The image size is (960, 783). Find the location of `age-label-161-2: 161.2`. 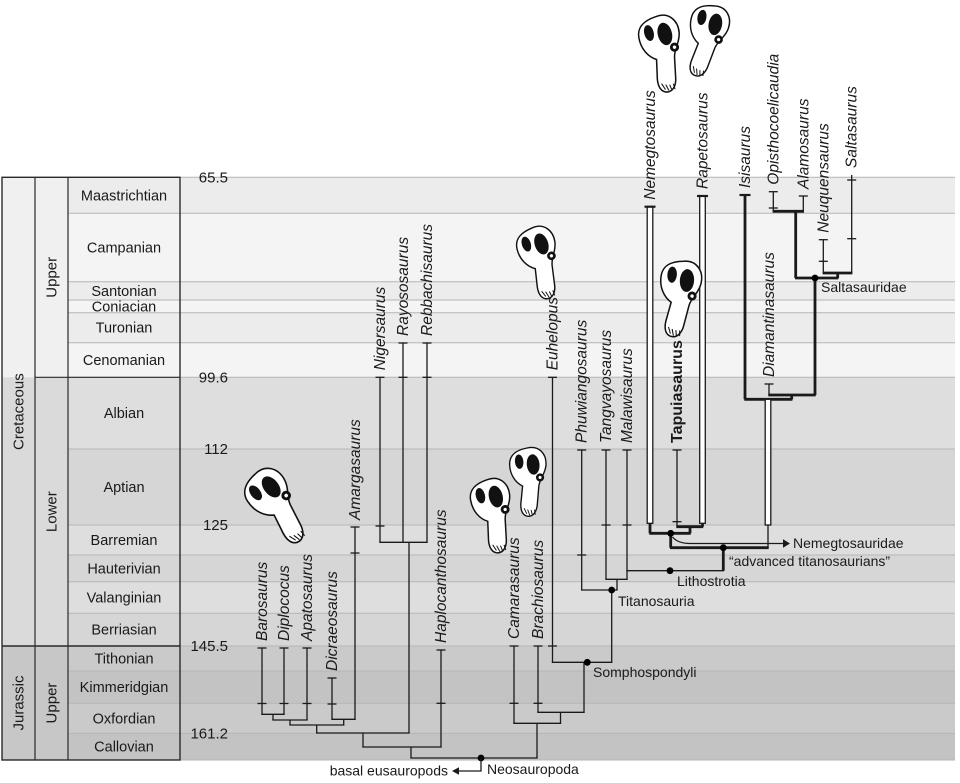

age-label-161-2: 161.2 is located at coordinates (209, 733).